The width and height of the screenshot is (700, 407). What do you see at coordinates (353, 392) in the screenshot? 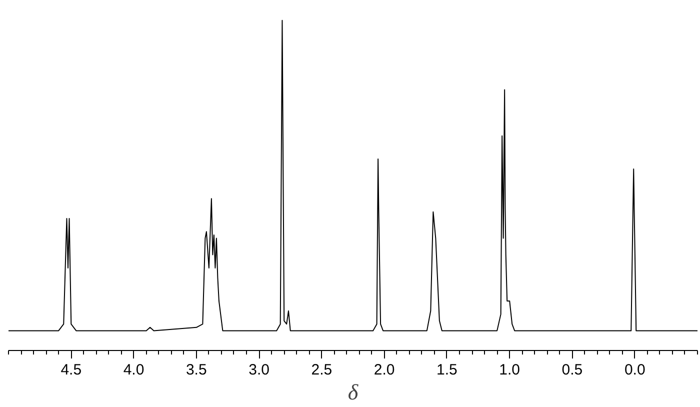
I see `x-axis-title: δ` at bounding box center [353, 392].